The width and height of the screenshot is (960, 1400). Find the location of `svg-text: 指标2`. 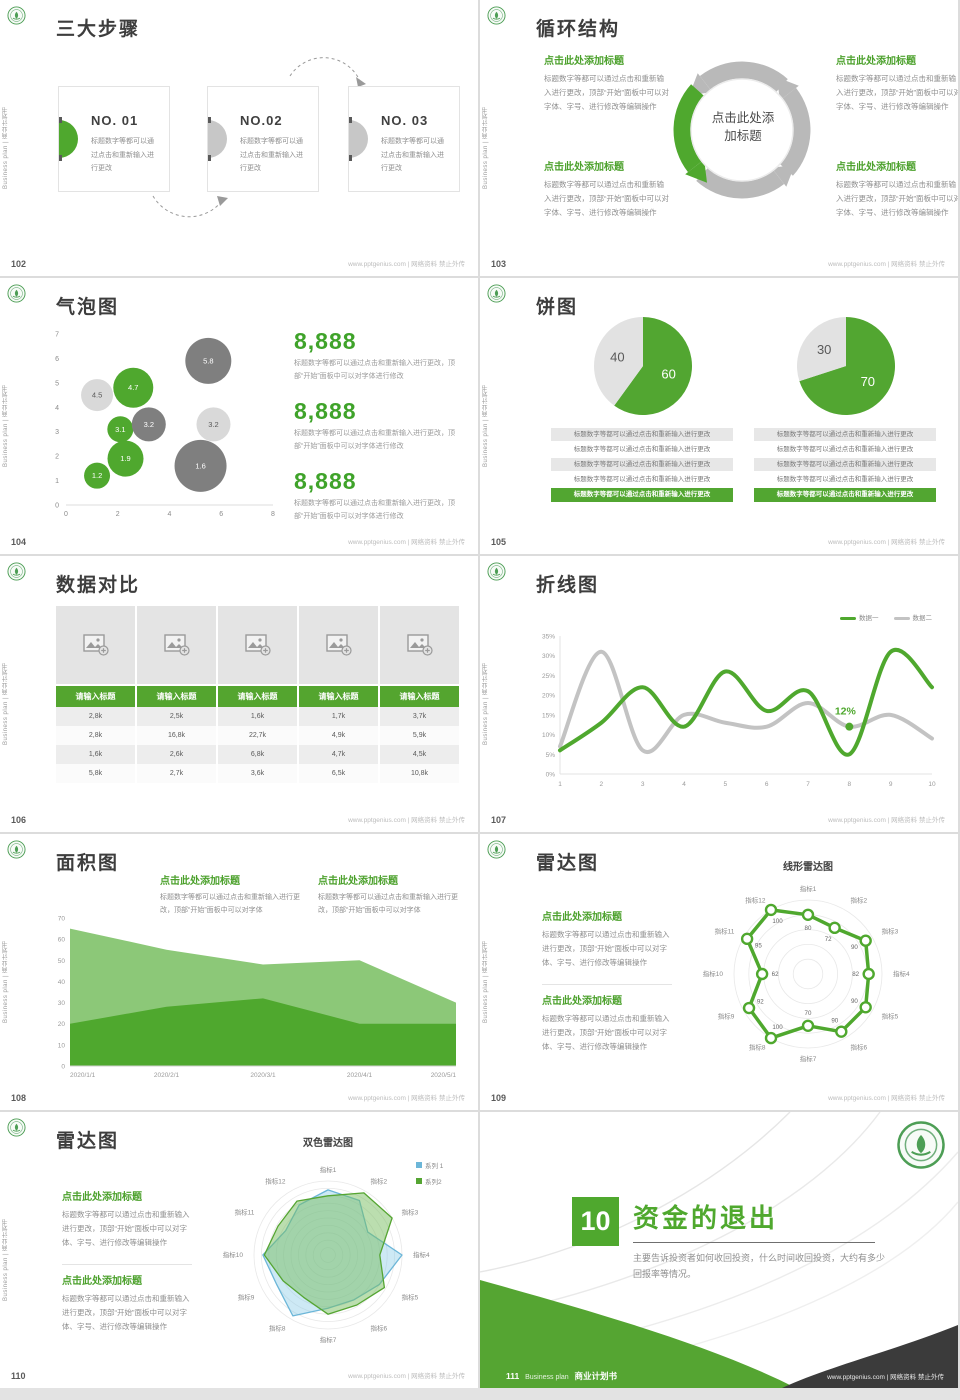

svg-text: 指标2 is located at coordinates (859, 899).